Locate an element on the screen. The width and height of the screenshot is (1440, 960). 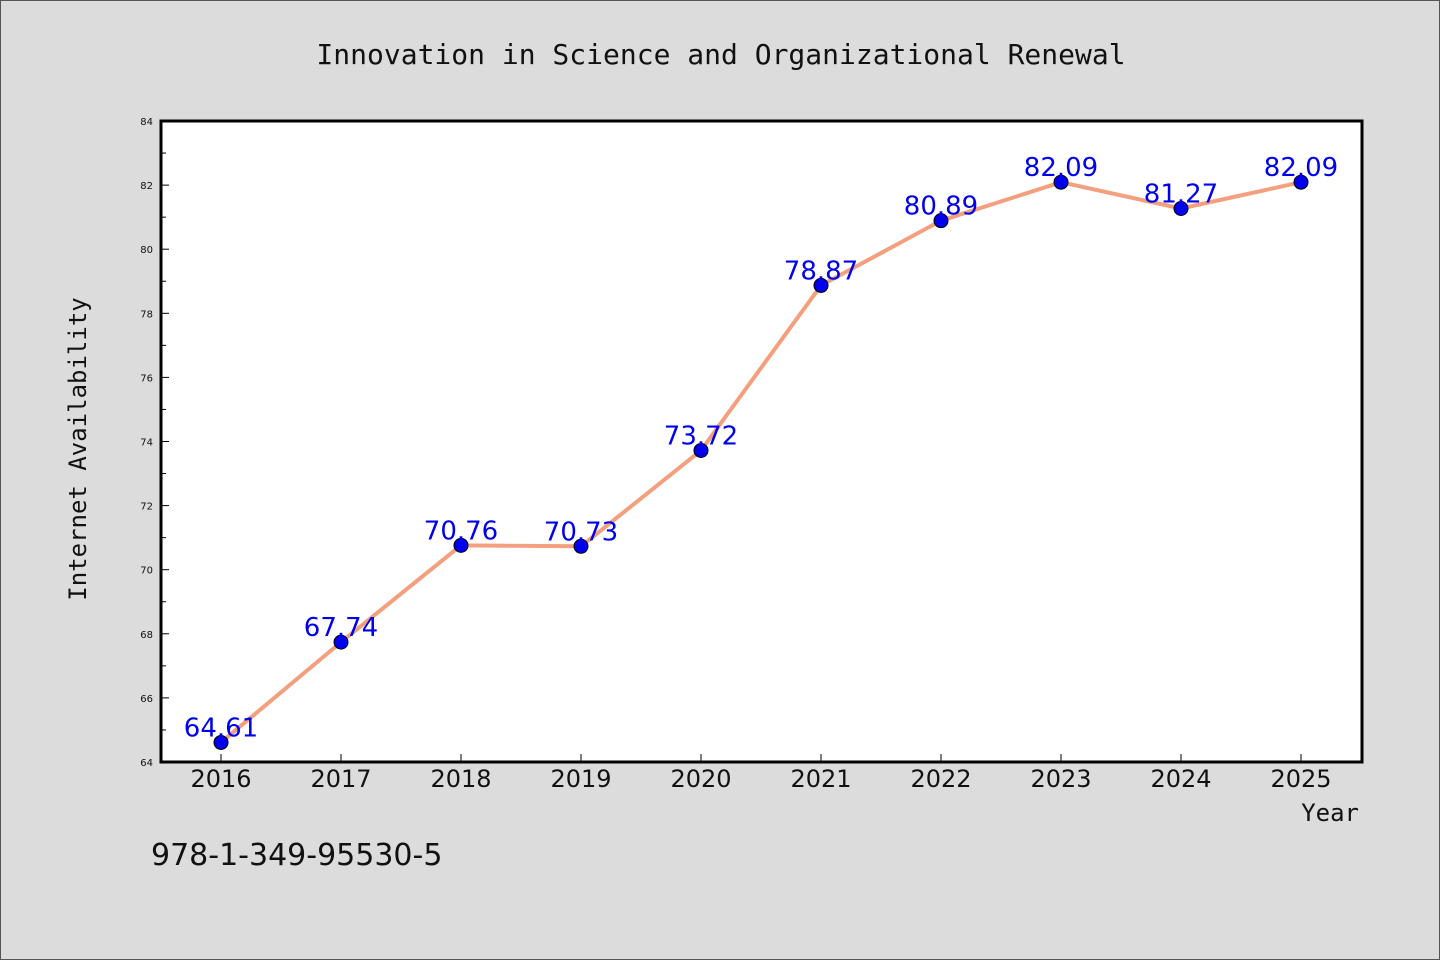
y-tick-label: 78 is located at coordinates (146, 314).